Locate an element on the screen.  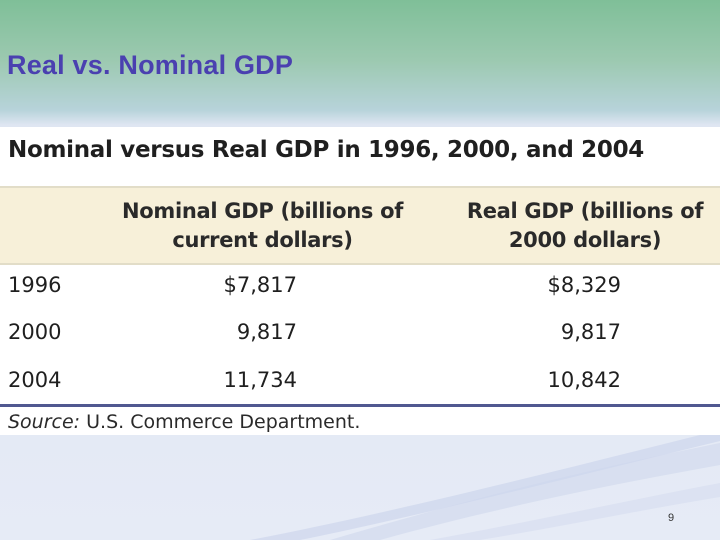
source-note: Source: U.S. Commerce Department. is located at coordinates (184, 422).